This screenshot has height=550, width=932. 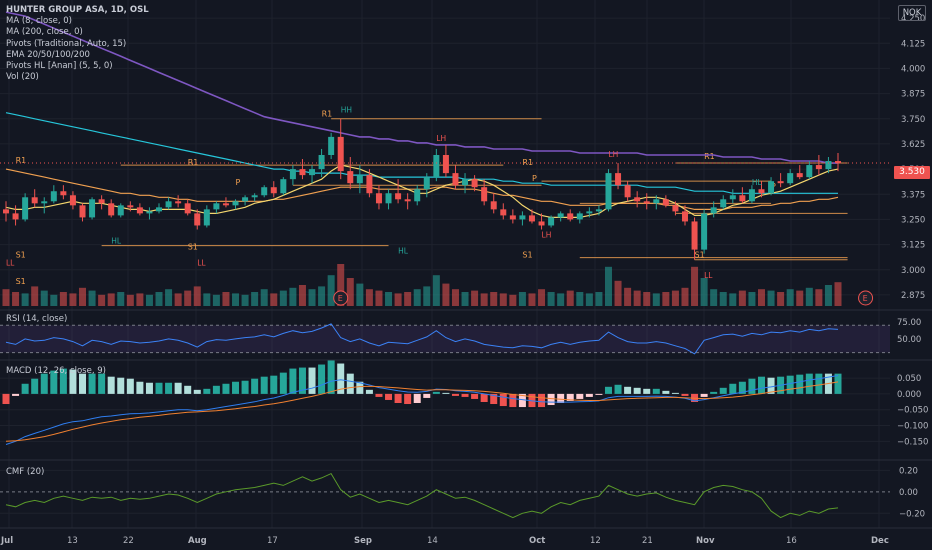 What do you see at coordinates (912, 172) in the screenshot?
I see `price-label: 3.530` at bounding box center [912, 172].